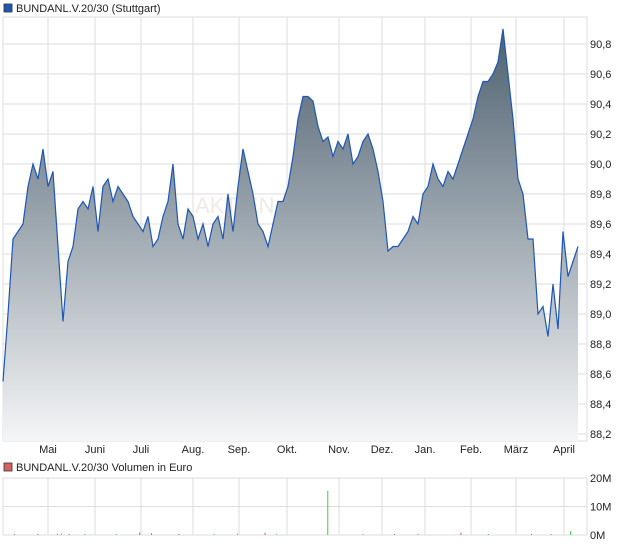 The image size is (620, 546). Describe the element at coordinates (193, 450) in the screenshot. I see `x-tick-label: Aug.` at that location.